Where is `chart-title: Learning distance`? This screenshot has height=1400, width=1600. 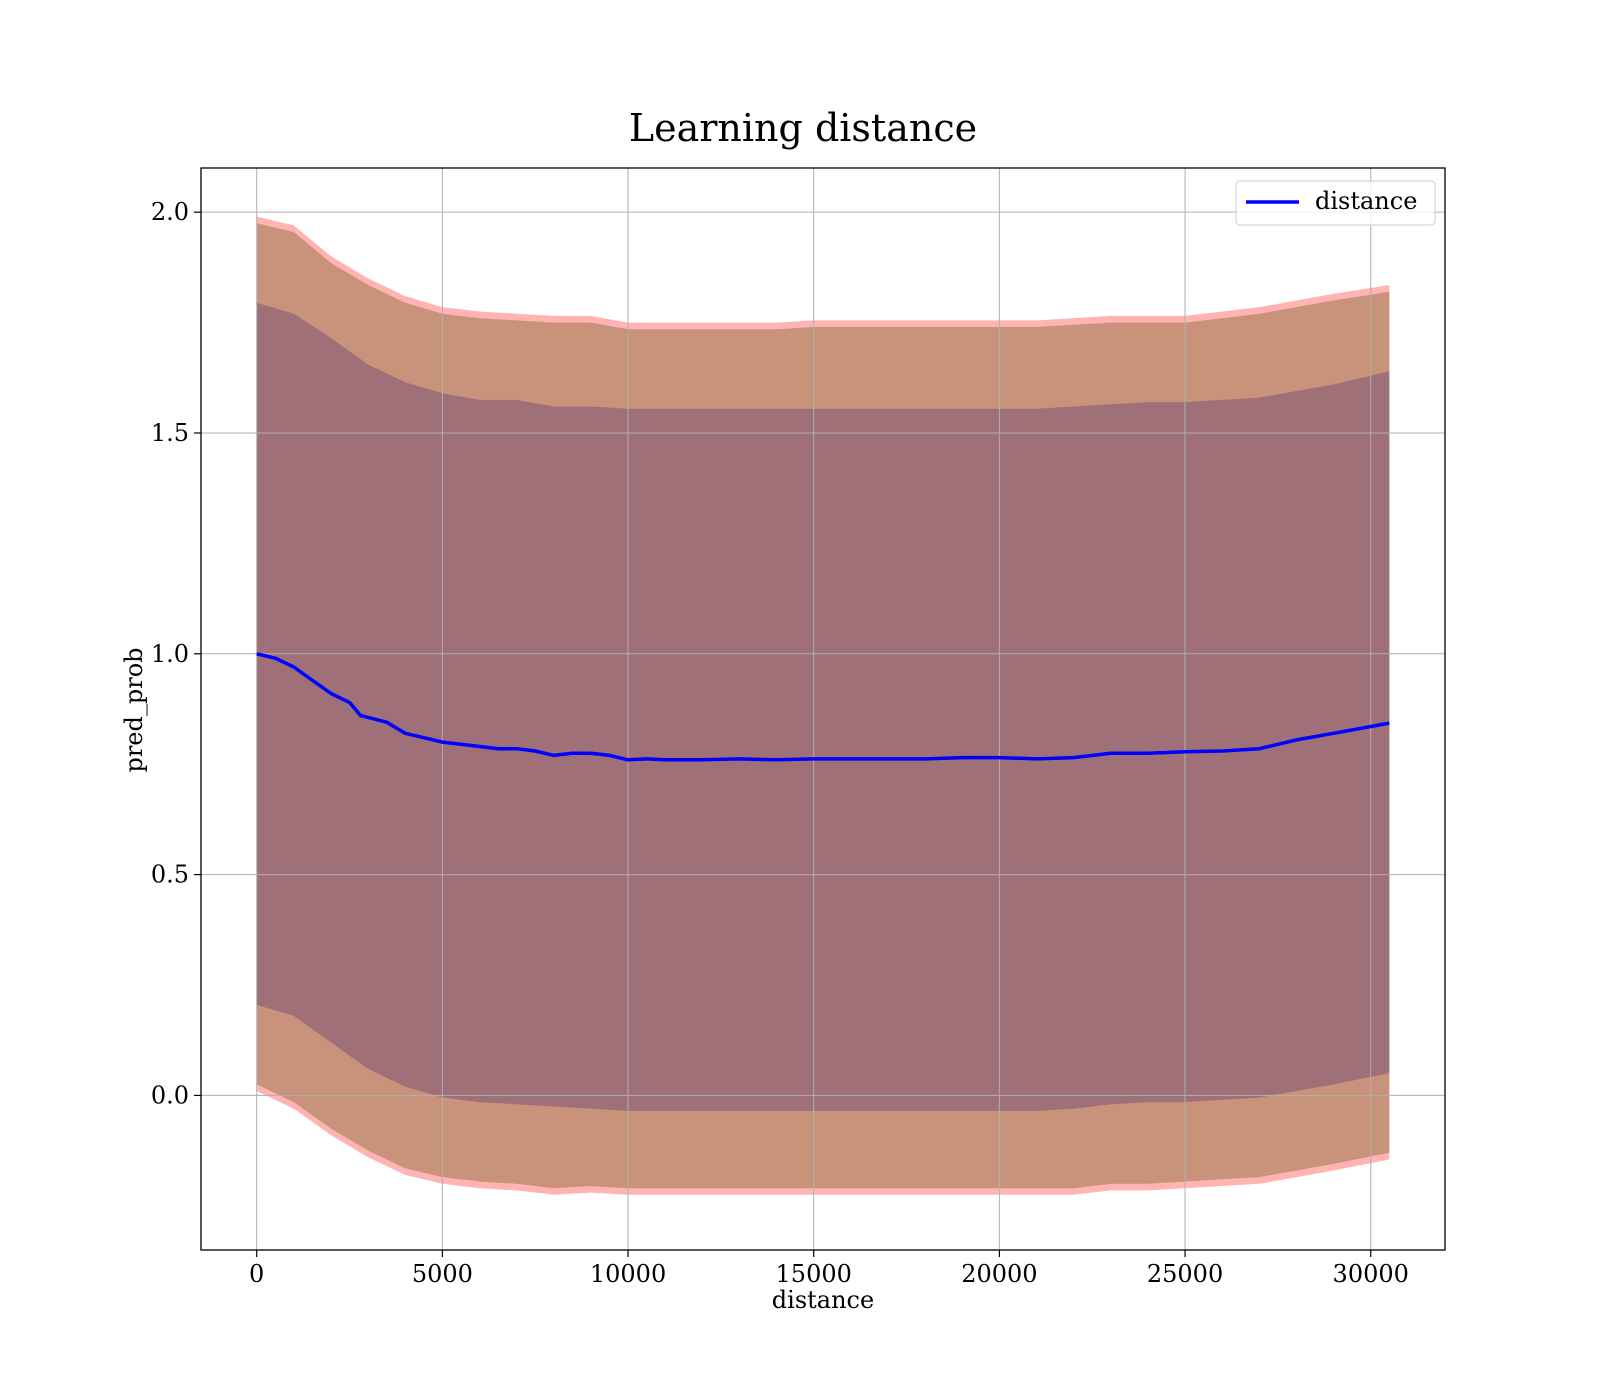 chart-title: Learning distance is located at coordinates (803, 128).